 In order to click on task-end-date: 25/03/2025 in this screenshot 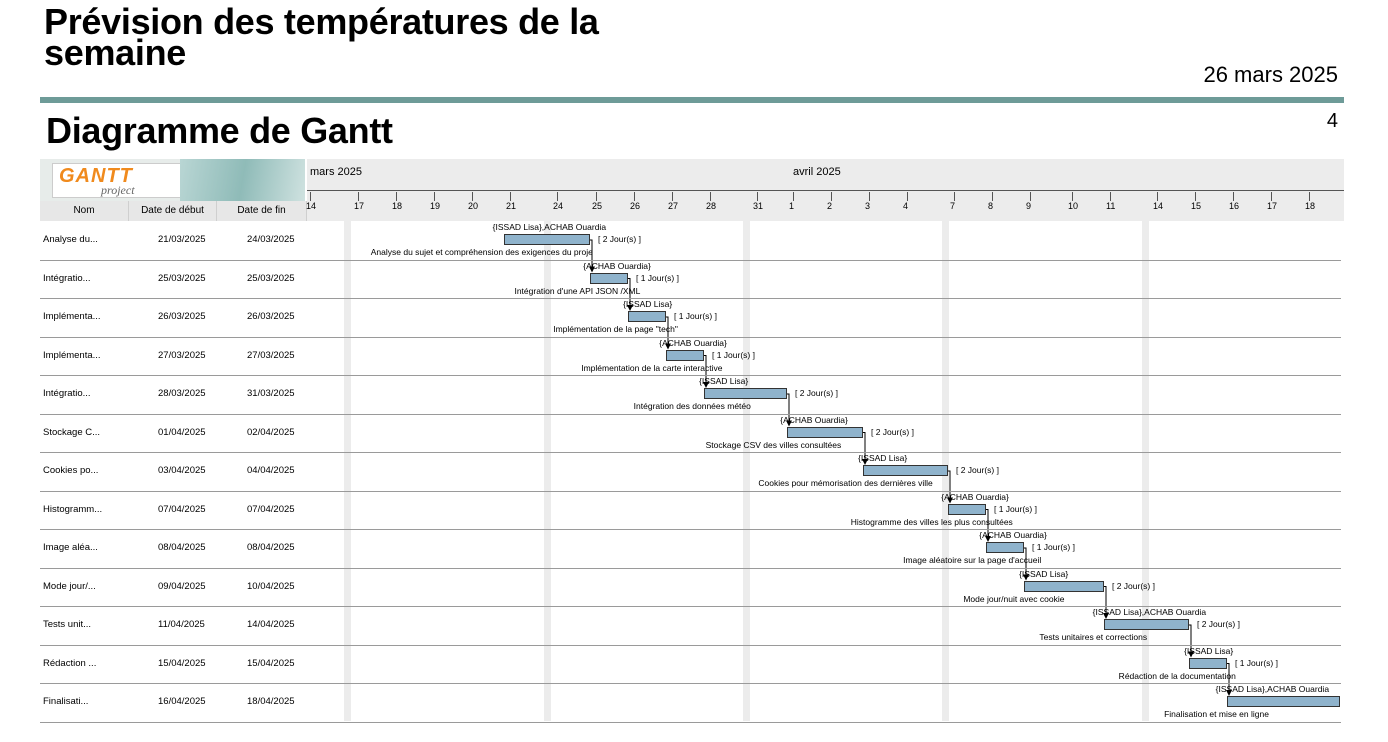, I will do `click(271, 278)`.